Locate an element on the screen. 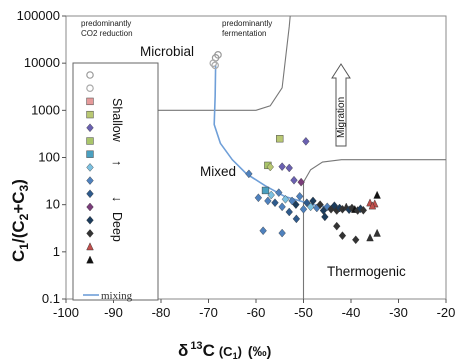  legend-mixing-label: mixing is located at coordinates (117, 296).